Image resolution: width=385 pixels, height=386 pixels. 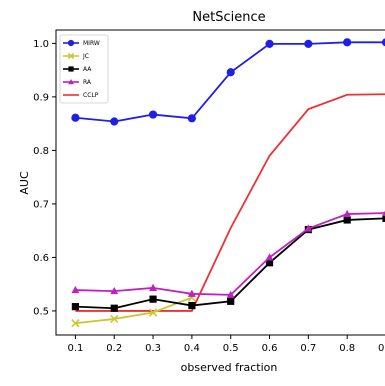 What do you see at coordinates (81, 95) in the screenshot?
I see `legend-item-cclp: CCLP` at bounding box center [81, 95].